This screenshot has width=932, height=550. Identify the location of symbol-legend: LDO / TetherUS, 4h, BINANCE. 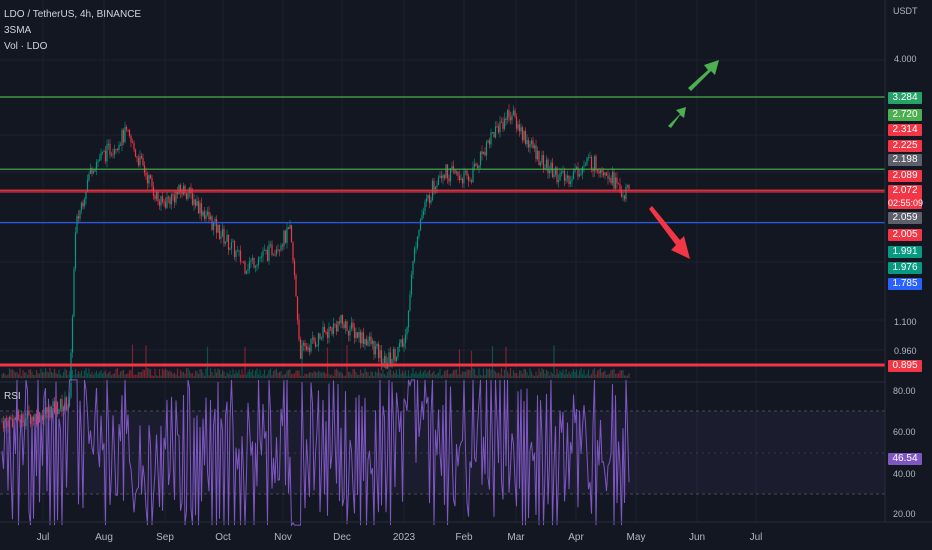
(73, 14).